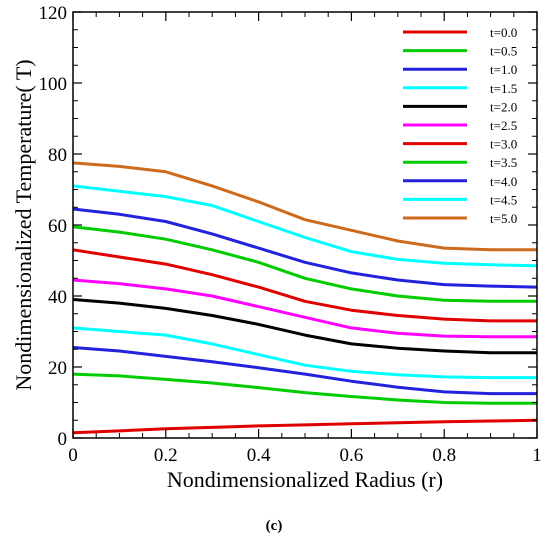 The image size is (549, 550). What do you see at coordinates (503, 125) in the screenshot?
I see `legend-label: t=2.5` at bounding box center [503, 125].